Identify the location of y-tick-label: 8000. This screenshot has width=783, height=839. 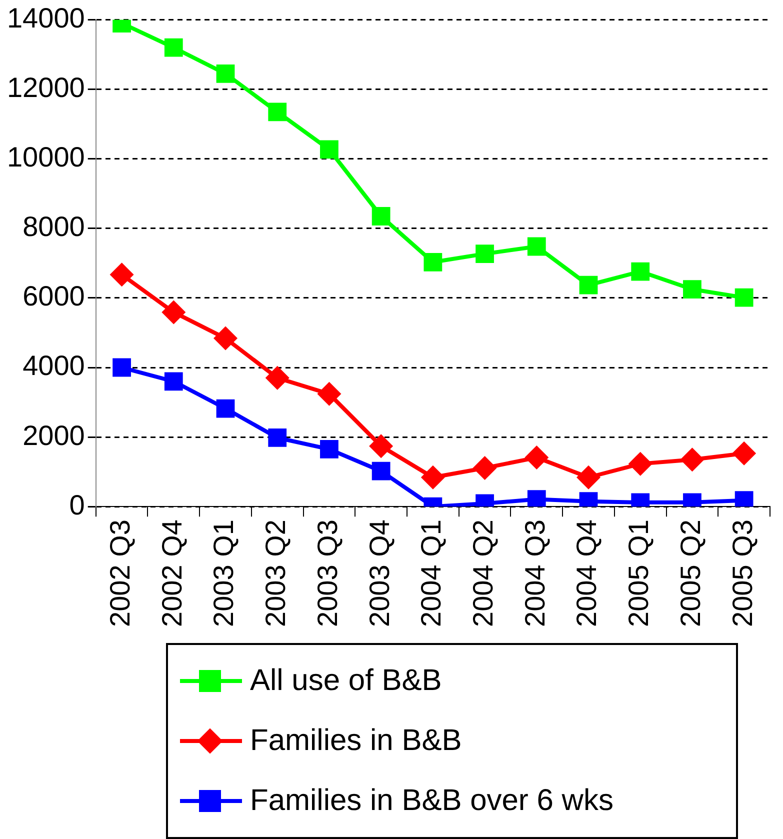
(53, 226).